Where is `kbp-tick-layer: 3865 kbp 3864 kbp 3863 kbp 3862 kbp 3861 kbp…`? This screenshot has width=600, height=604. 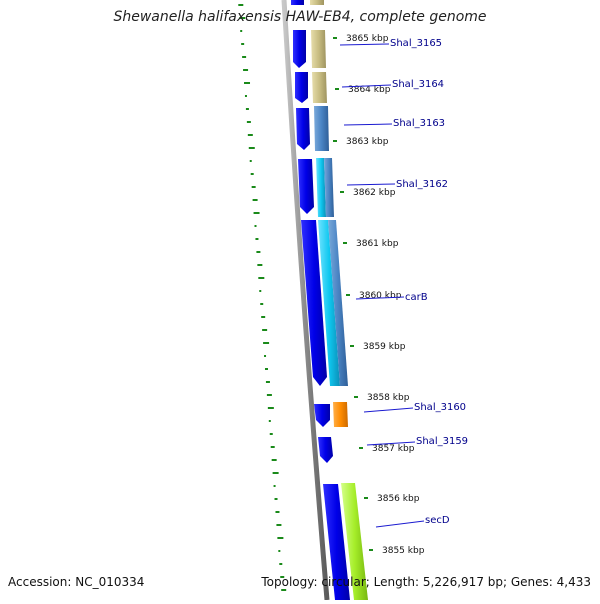
kbp-tick-layer: 3865 kbp 3864 kbp 3863 kbp 3862 kbp 3861 kbp… is located at coordinates (379, 295).